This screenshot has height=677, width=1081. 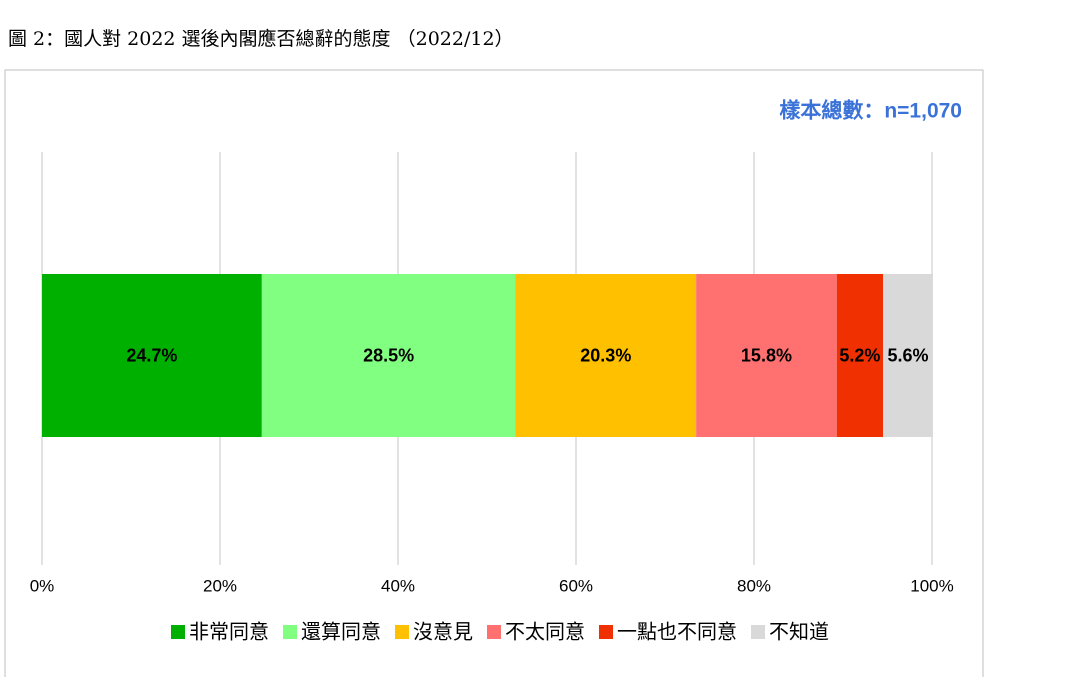 What do you see at coordinates (931, 585) in the screenshot?
I see `x-tick-label: 100%` at bounding box center [931, 585].